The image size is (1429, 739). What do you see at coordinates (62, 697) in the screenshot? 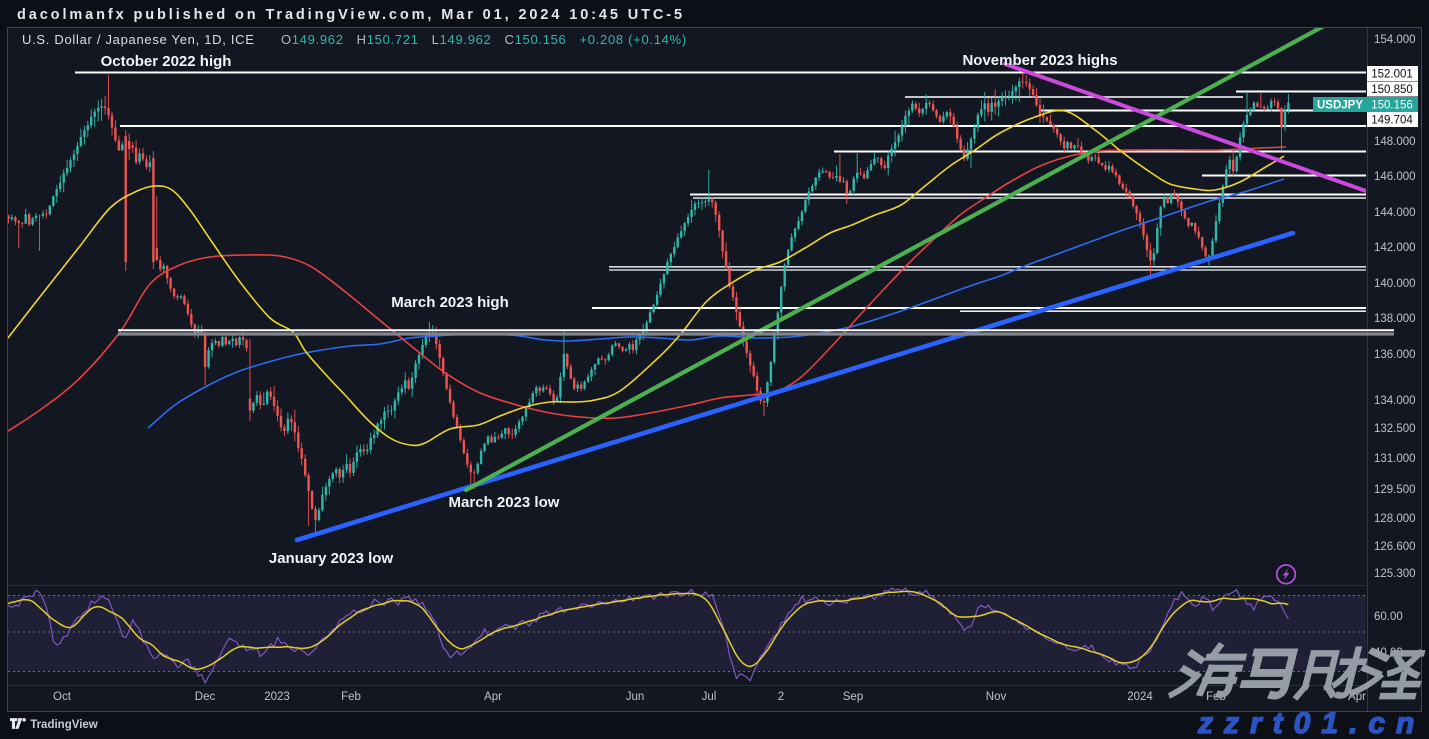
I see `svg-text: Oct` at bounding box center [62, 697].